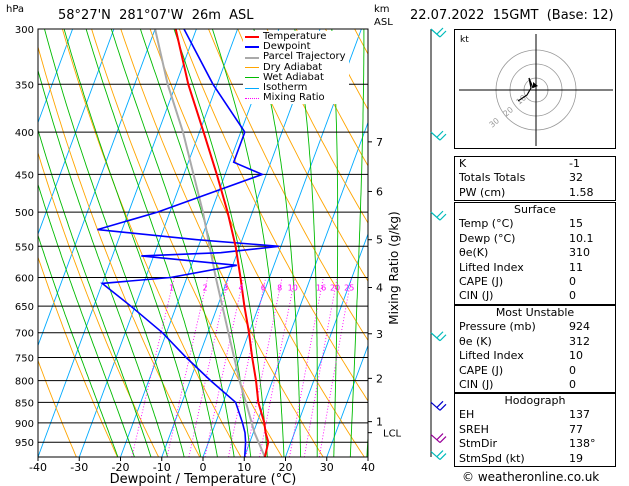  I want to click on most-unstable-row: CIN (J) 0, so click(535, 385).